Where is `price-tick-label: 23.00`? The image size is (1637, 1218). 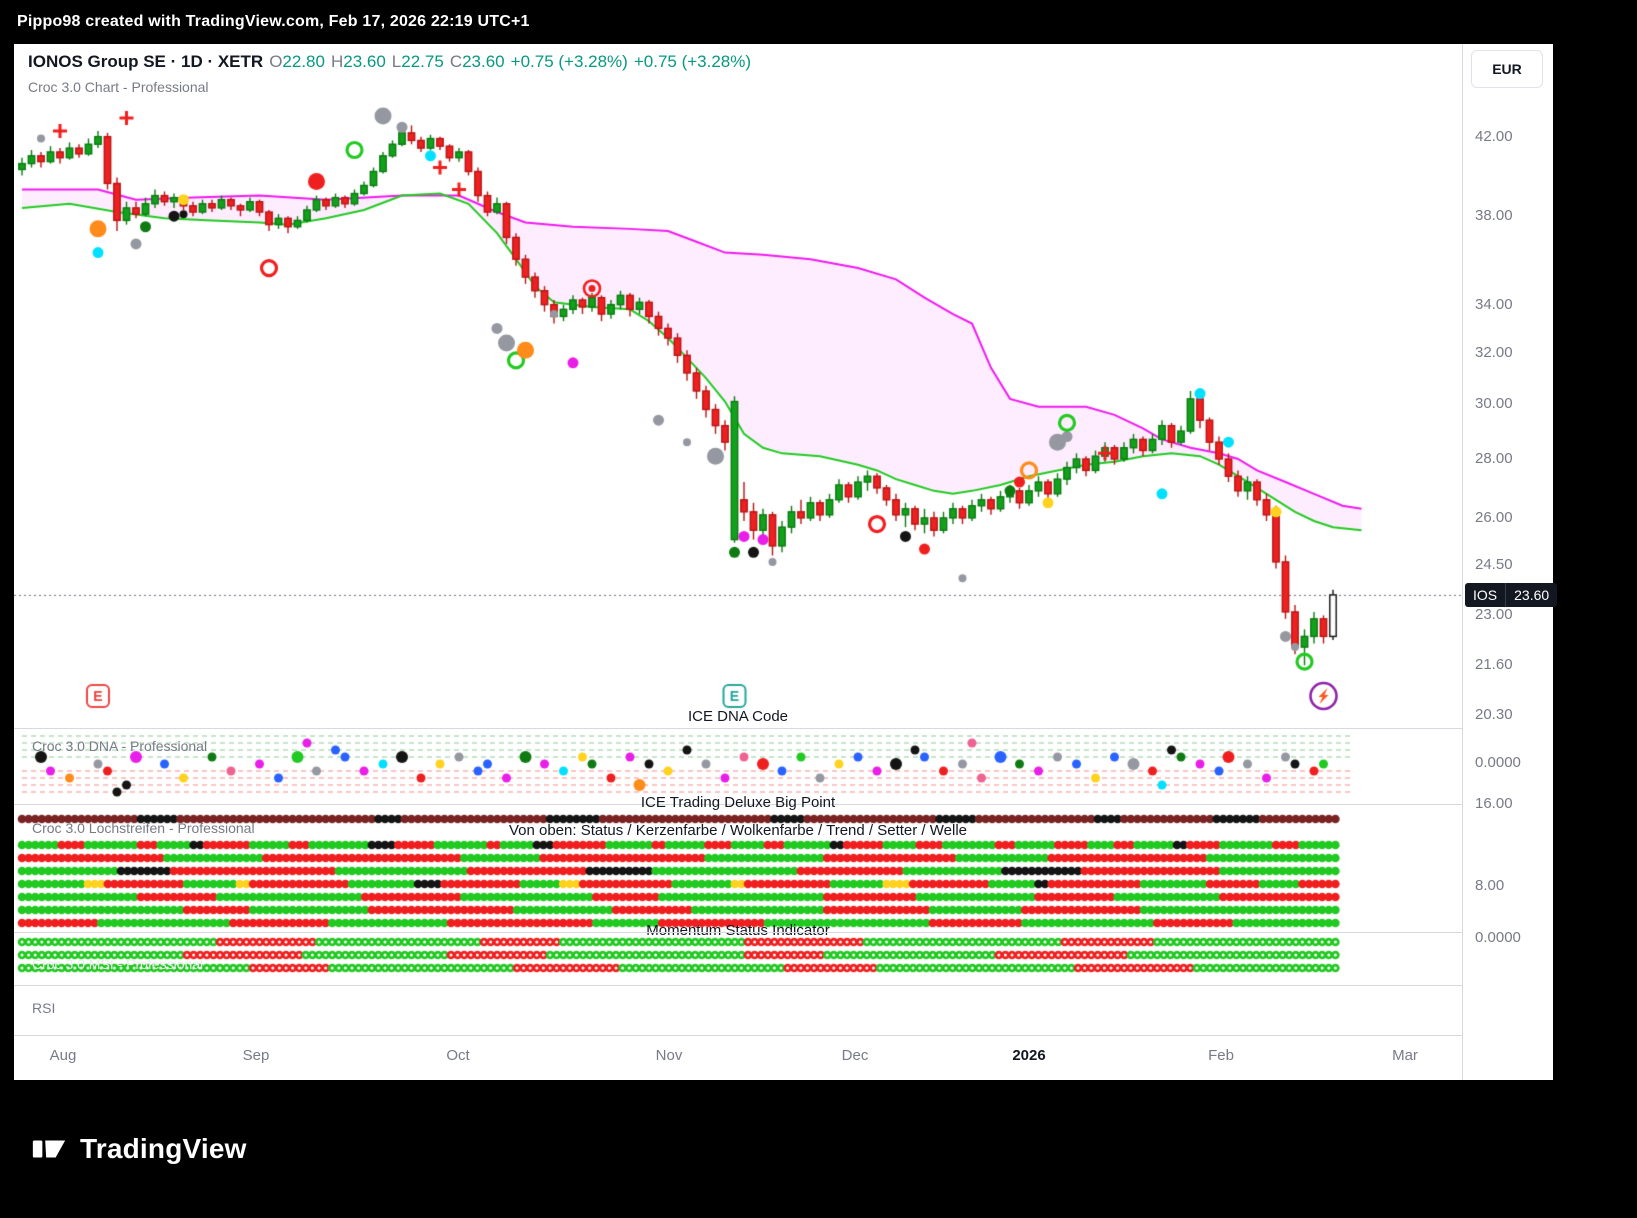 price-tick-label: 23.00 is located at coordinates (1494, 615).